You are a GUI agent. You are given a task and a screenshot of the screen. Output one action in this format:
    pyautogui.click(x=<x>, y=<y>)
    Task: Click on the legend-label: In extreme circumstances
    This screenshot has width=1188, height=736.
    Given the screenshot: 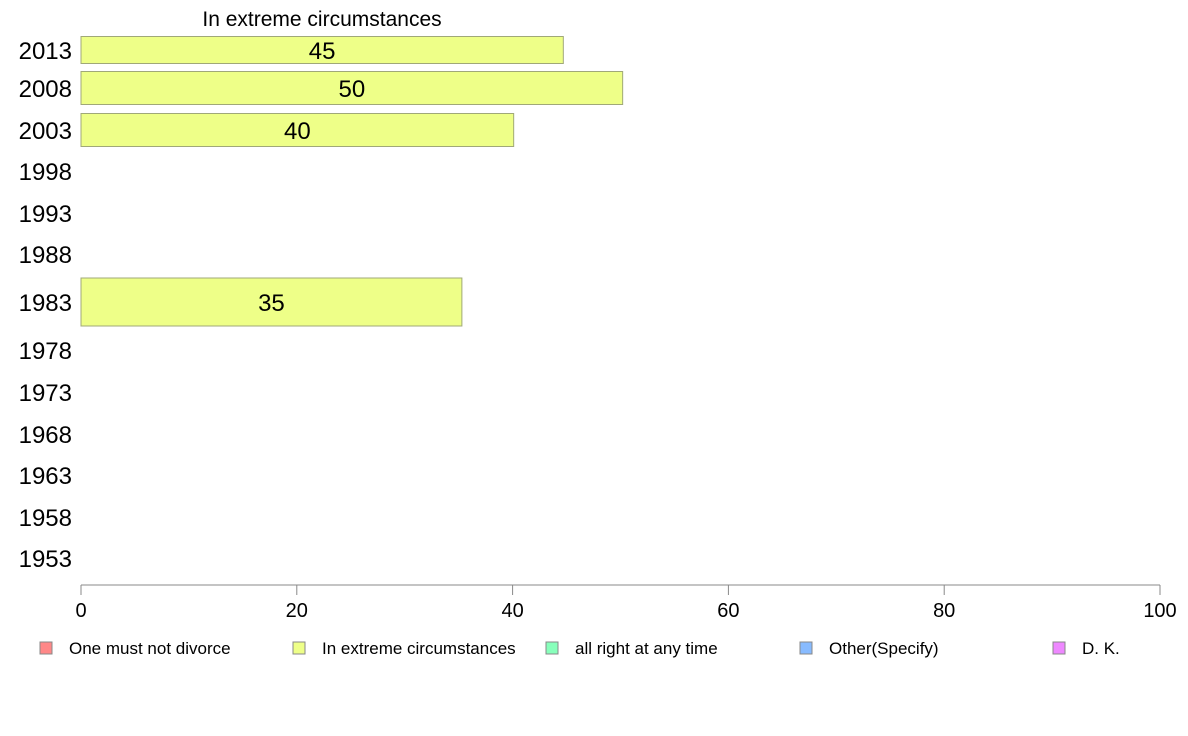 What is the action you would take?
    pyautogui.click(x=419, y=648)
    